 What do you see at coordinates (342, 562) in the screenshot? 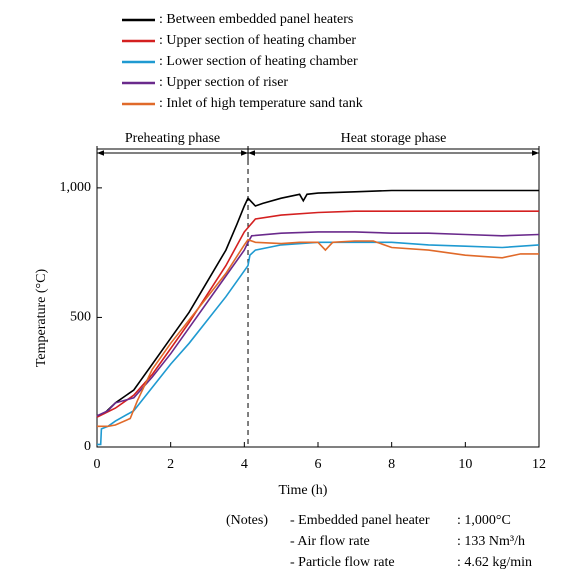
I see `note-item: - Particle flow rate` at bounding box center [342, 562].